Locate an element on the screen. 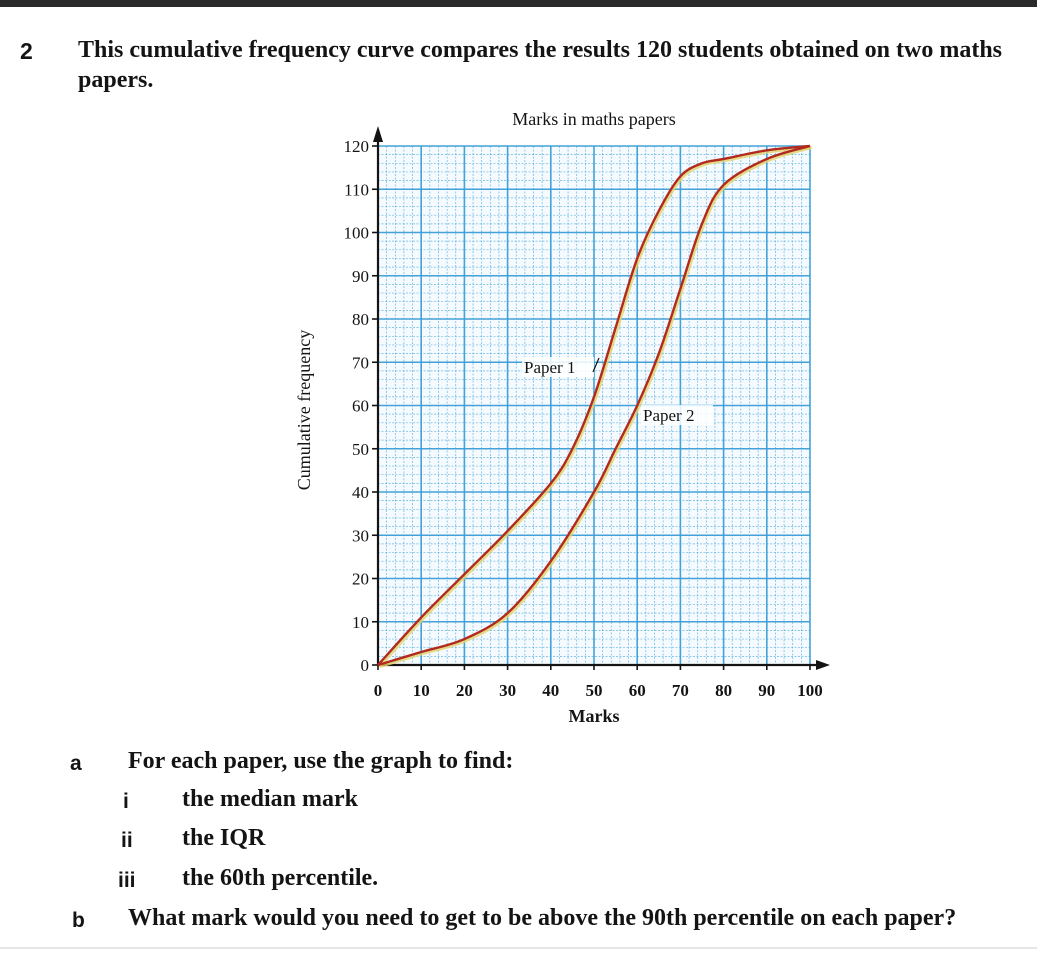 The image size is (1037, 955). item-iii-text: the 60th percentile. is located at coordinates (280, 878).